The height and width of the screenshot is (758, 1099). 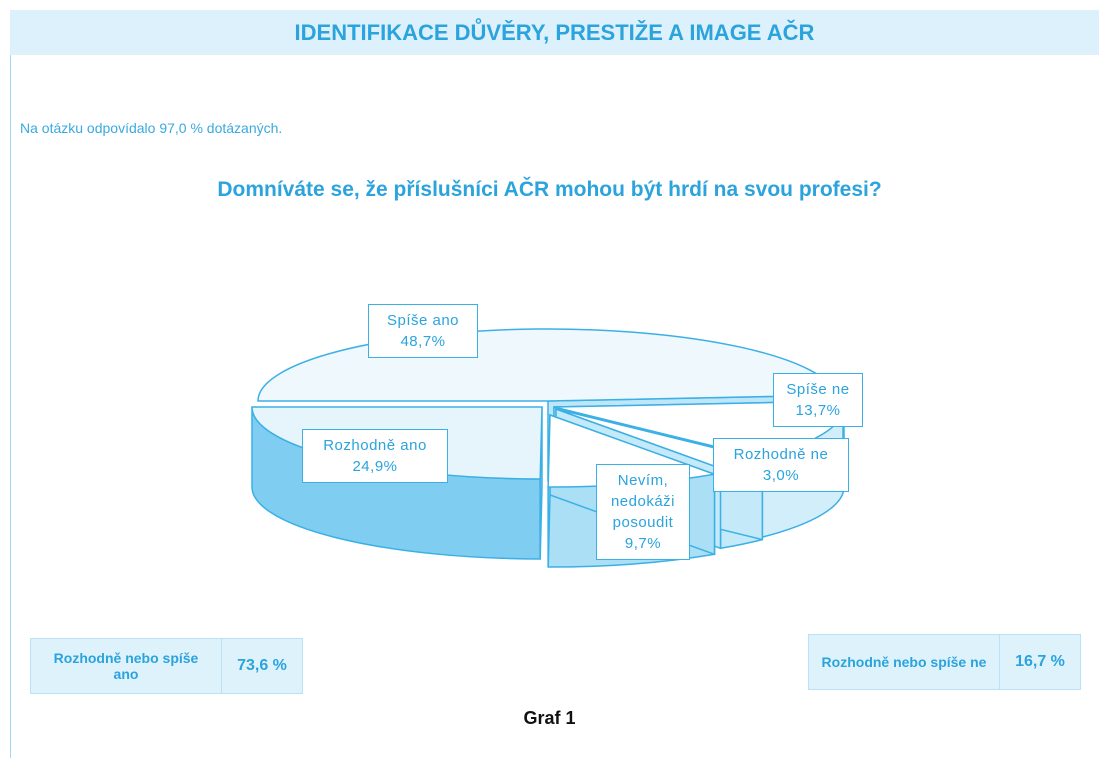 I want to click on value-label: 24,9%, so click(x=375, y=466).